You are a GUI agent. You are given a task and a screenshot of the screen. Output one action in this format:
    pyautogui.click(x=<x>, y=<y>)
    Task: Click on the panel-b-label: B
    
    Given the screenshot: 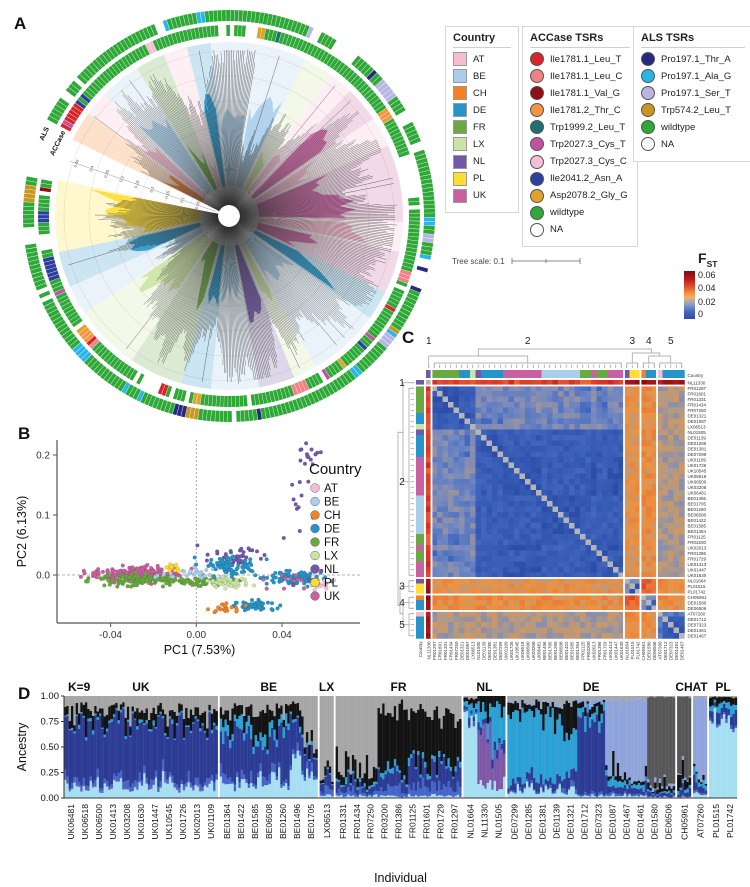 What is the action you would take?
    pyautogui.click(x=24, y=433)
    